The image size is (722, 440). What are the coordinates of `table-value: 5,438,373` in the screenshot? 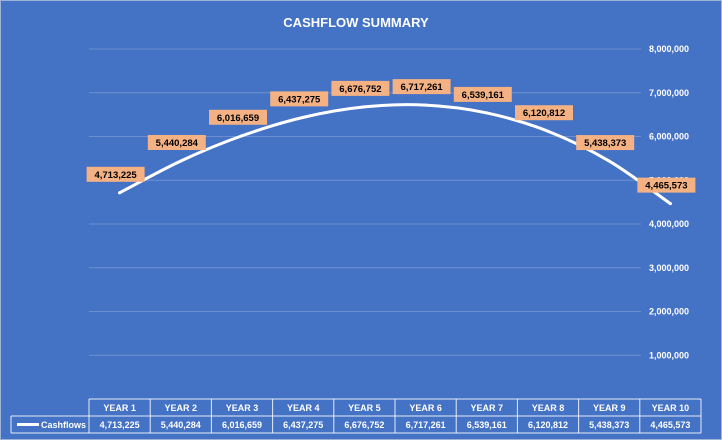 It's located at (609, 425).